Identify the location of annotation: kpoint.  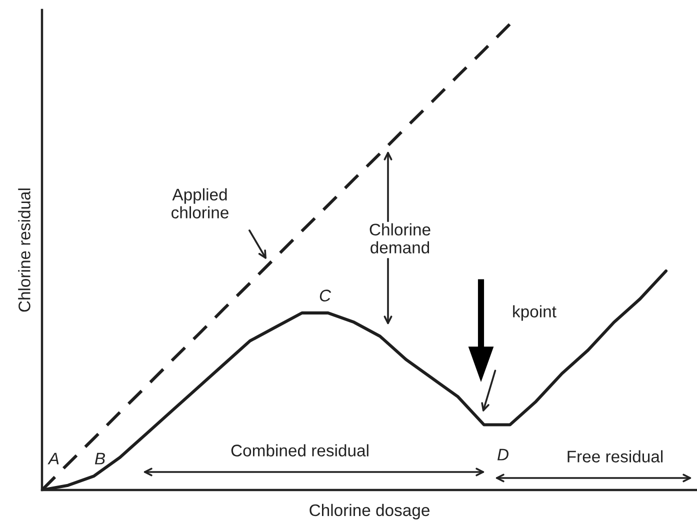
(534, 313).